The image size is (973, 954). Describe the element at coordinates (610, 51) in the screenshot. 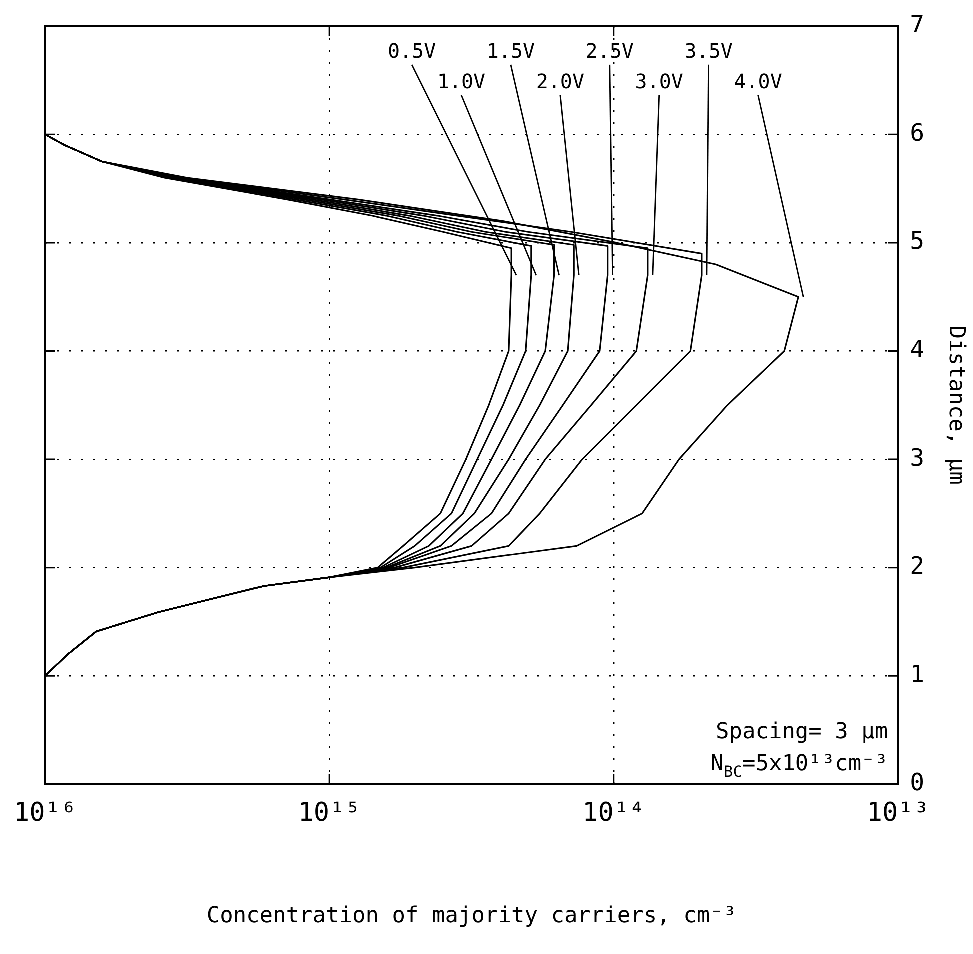

I see `legend-label: 2.5V` at that location.